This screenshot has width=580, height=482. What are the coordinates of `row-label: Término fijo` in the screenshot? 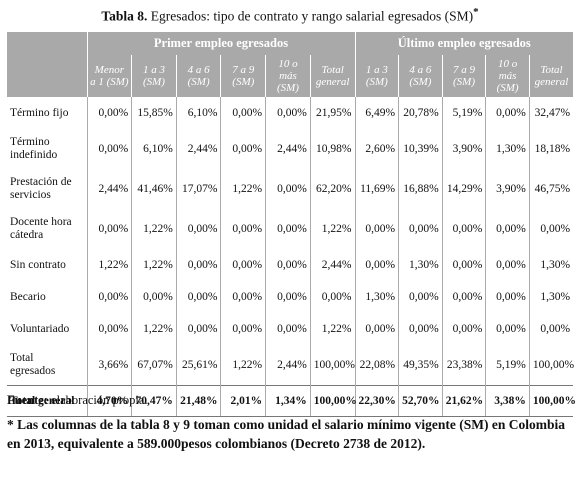 It's located at (39, 112).